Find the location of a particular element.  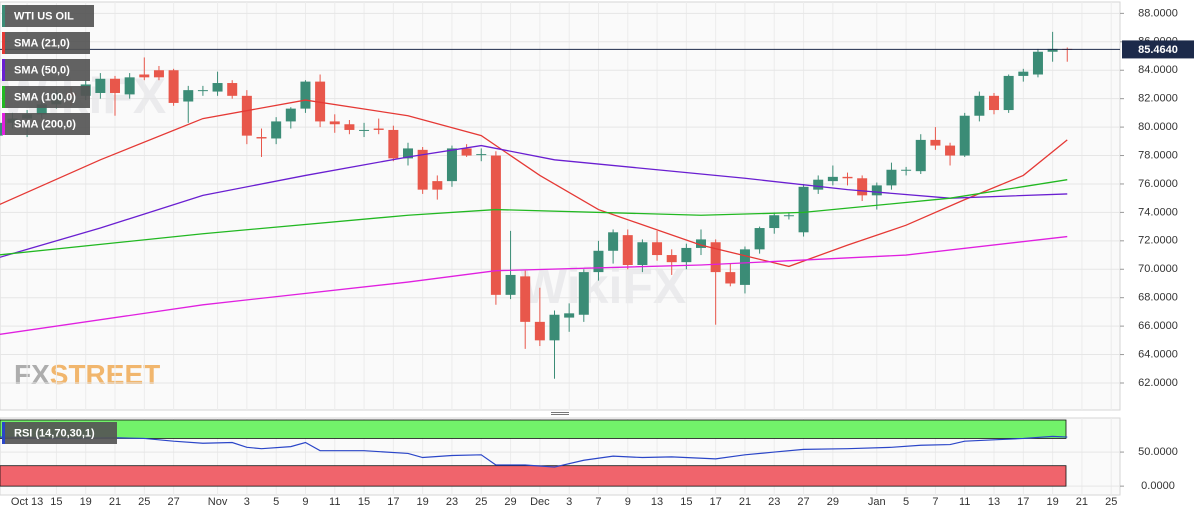

x-tick-label: 5 is located at coordinates (906, 502).